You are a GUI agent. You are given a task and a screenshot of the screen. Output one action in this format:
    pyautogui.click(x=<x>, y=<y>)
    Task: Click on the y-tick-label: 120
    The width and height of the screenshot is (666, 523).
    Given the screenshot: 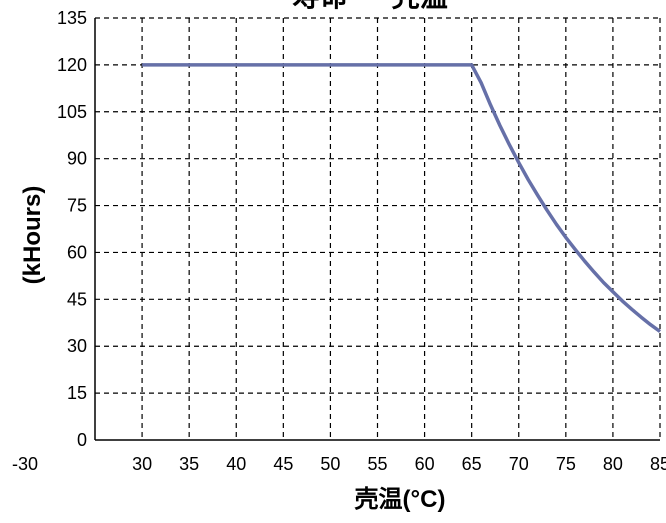 What is the action you would take?
    pyautogui.click(x=72, y=65)
    